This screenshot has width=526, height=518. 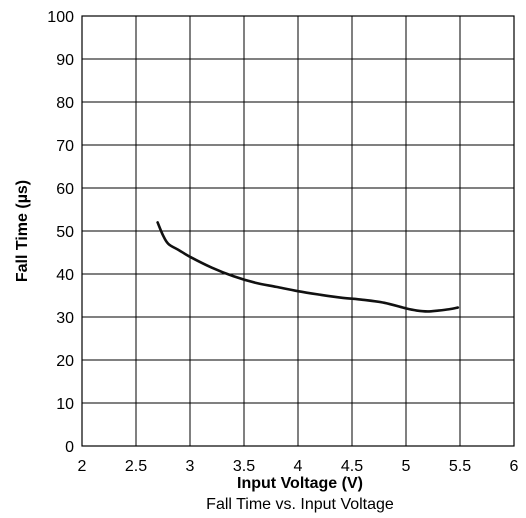 I want to click on y-tick-label: 50, so click(x=65, y=232).